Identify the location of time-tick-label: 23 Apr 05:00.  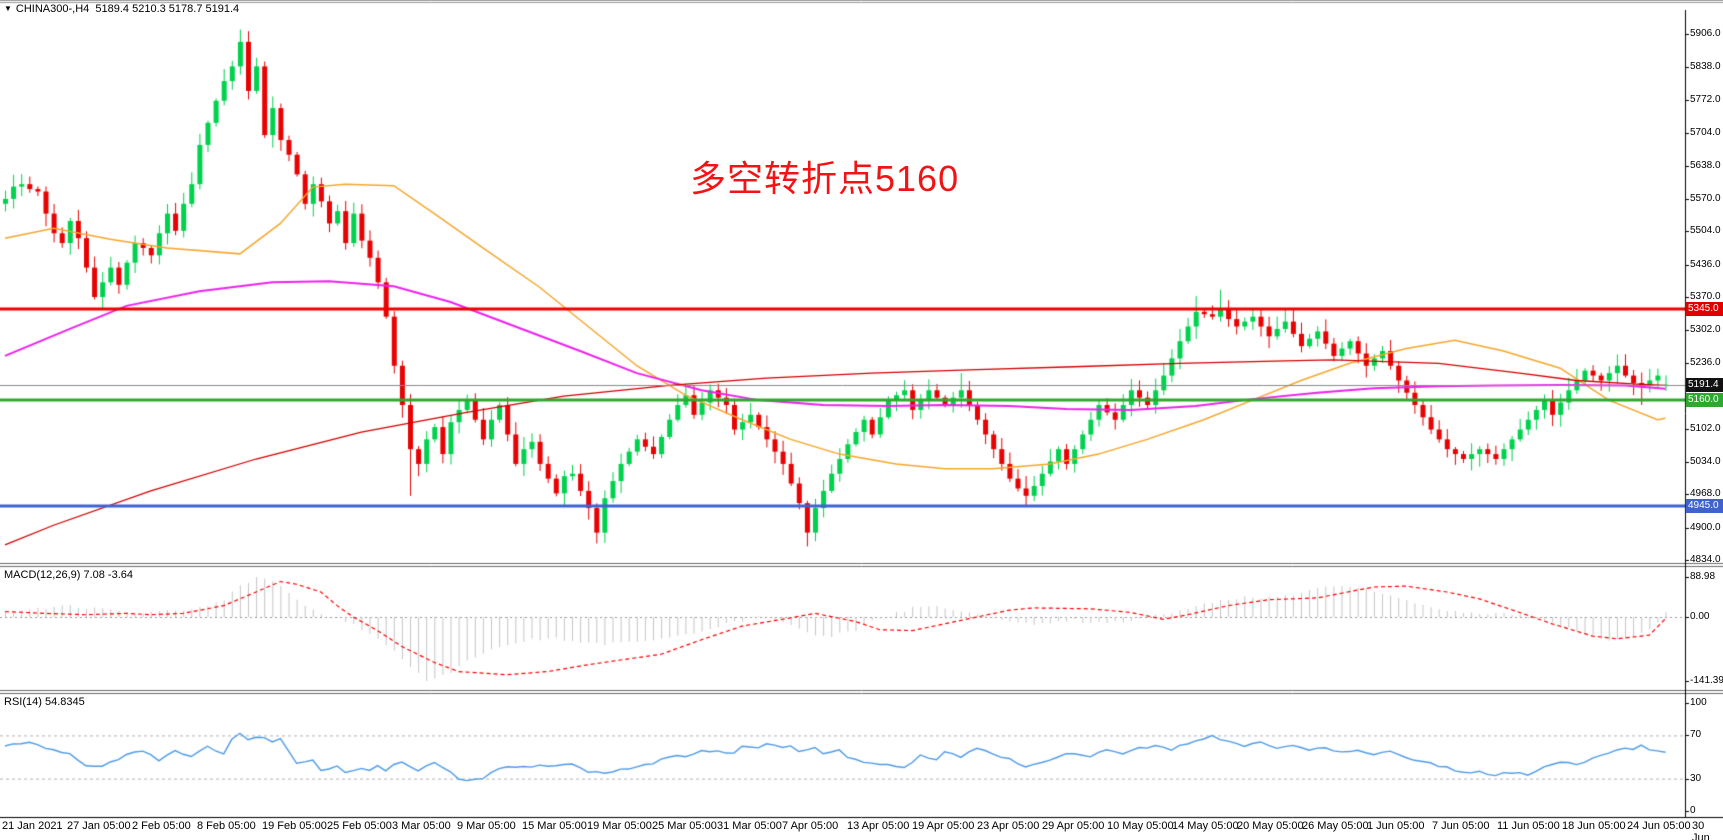
(1008, 826).